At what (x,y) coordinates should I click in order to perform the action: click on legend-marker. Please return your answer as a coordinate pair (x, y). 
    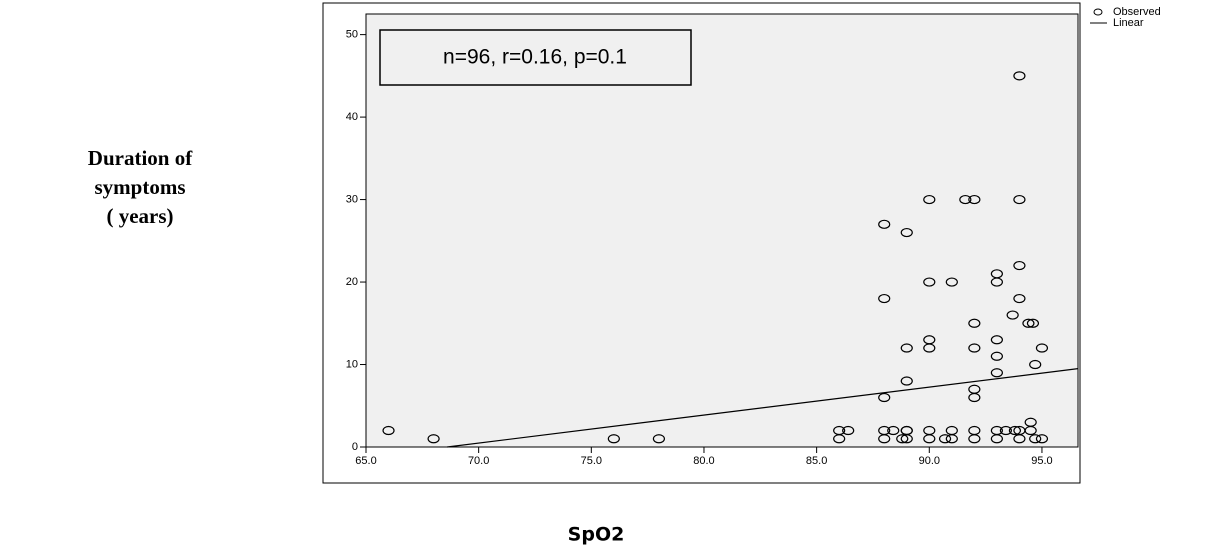
    Looking at the image, I should click on (1098, 12).